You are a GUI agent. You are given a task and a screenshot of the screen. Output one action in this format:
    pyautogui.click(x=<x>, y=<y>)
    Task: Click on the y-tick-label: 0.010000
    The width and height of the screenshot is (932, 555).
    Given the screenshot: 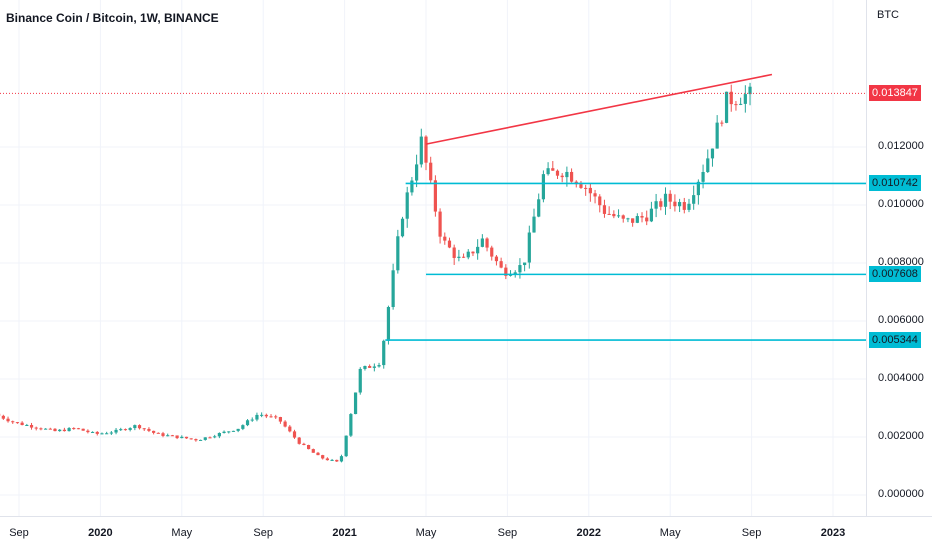 What is the action you would take?
    pyautogui.click(x=901, y=204)
    